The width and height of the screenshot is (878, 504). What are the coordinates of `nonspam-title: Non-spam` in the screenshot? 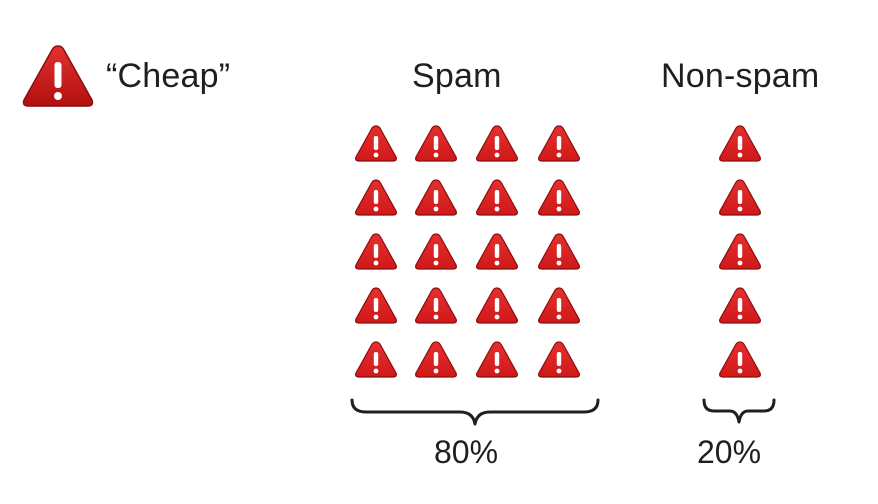 It's located at (740, 76).